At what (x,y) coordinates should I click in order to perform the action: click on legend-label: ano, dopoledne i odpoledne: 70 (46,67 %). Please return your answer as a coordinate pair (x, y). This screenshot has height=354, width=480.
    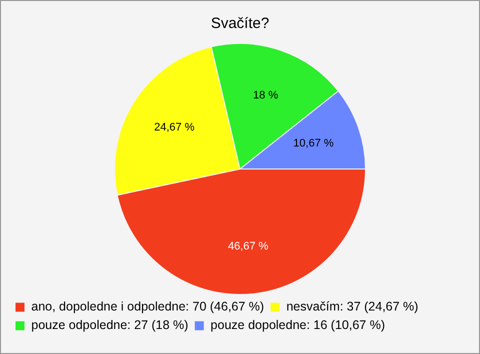
    Looking at the image, I should click on (147, 307).